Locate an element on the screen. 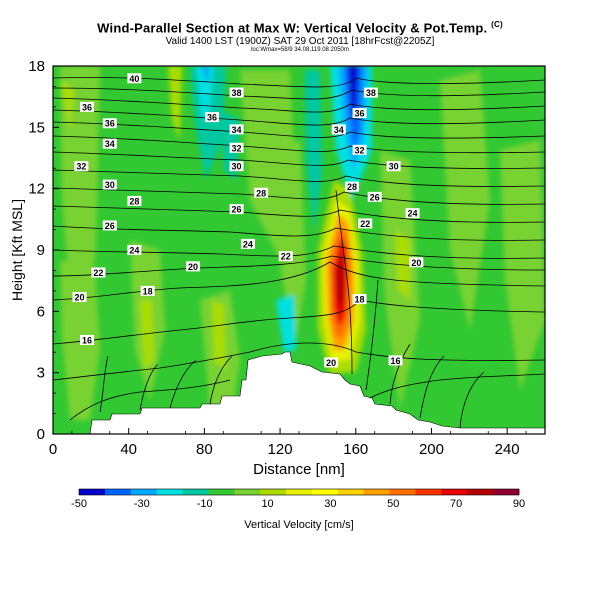  theta-label: 18 is located at coordinates (359, 299).